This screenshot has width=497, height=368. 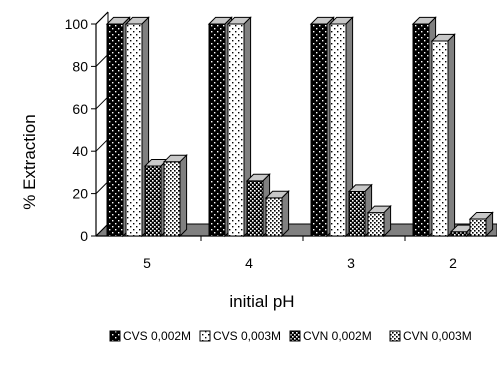 I want to click on x-tick-label: 4, so click(x=249, y=263).